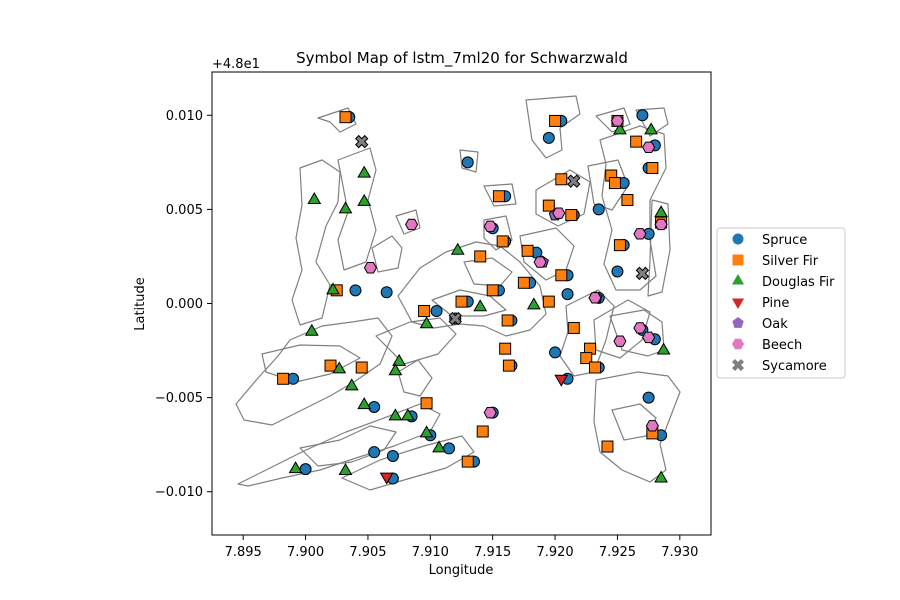 This screenshot has height=600, width=900. I want to click on legend-marker-silver-fir, so click(738, 260).